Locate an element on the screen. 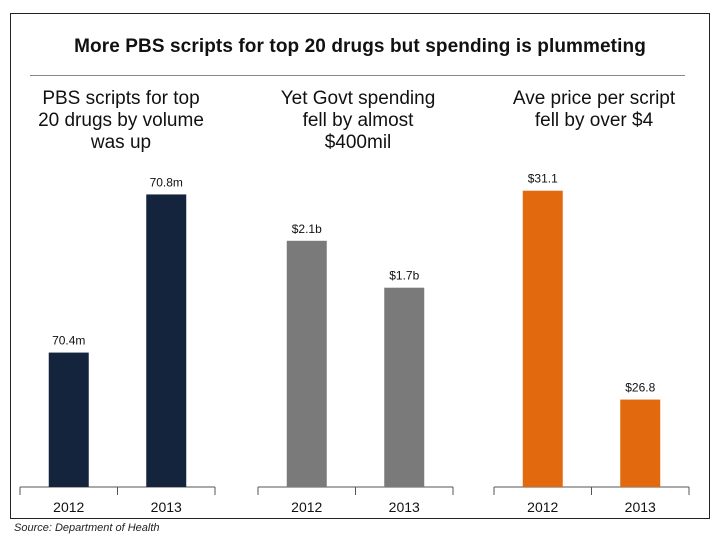 Image resolution: width=720 pixels, height=540 pixels. bar-value-label-2-1: $26.8 is located at coordinates (640, 388).